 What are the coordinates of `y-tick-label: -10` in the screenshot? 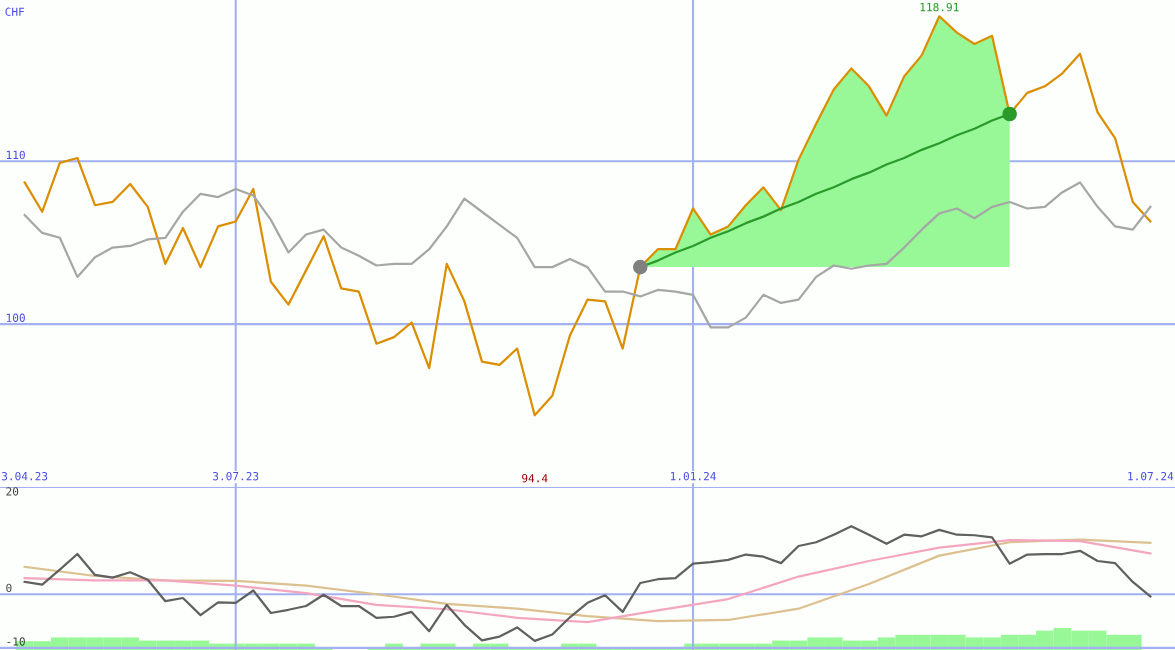 It's located at (16, 641).